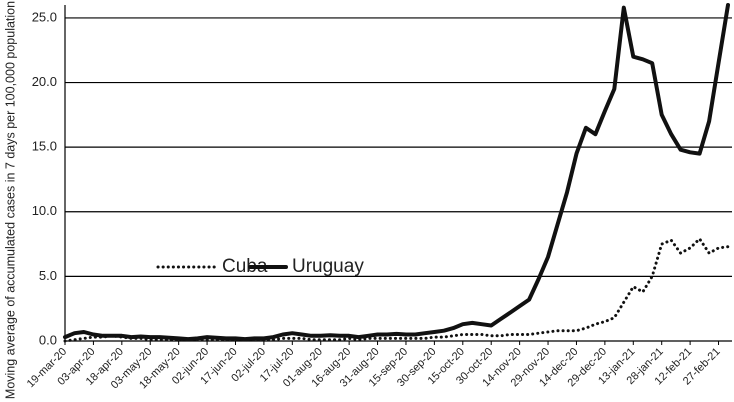  What do you see at coordinates (44, 81) in the screenshot?
I see `y-tick-label: 20.0` at bounding box center [44, 81].